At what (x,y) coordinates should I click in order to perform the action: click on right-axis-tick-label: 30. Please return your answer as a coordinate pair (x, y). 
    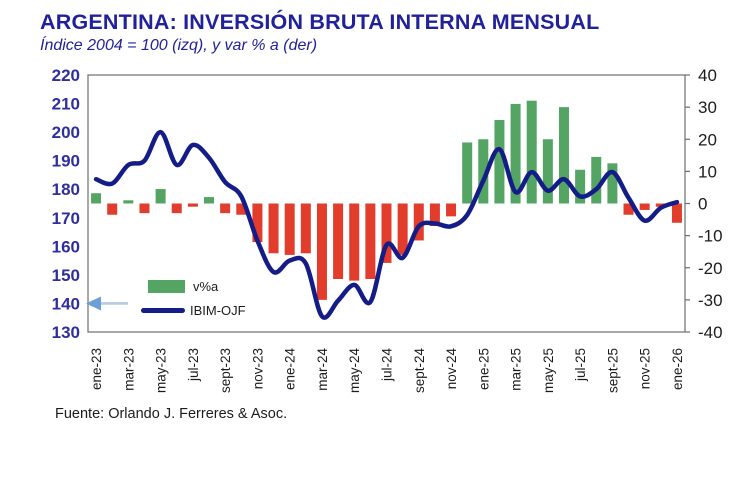
    Looking at the image, I should click on (707, 107).